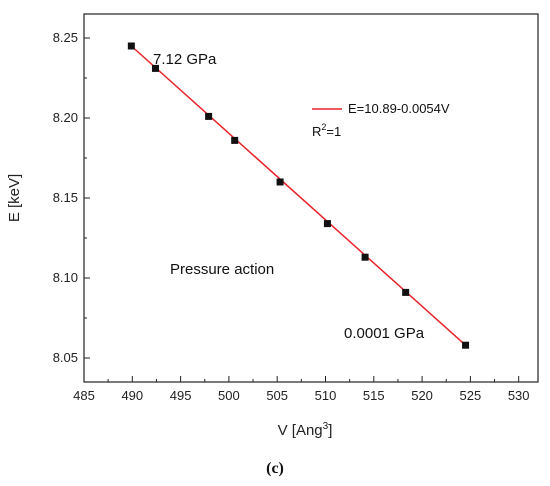  What do you see at coordinates (65, 277) in the screenshot?
I see `y-tick-label: 8.10` at bounding box center [65, 277].